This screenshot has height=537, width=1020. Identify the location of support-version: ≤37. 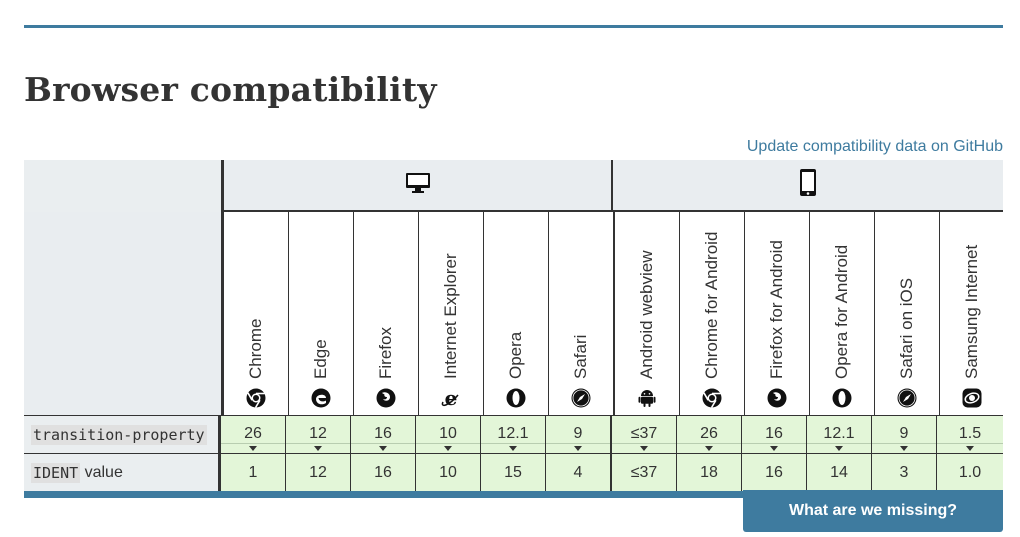
(644, 433).